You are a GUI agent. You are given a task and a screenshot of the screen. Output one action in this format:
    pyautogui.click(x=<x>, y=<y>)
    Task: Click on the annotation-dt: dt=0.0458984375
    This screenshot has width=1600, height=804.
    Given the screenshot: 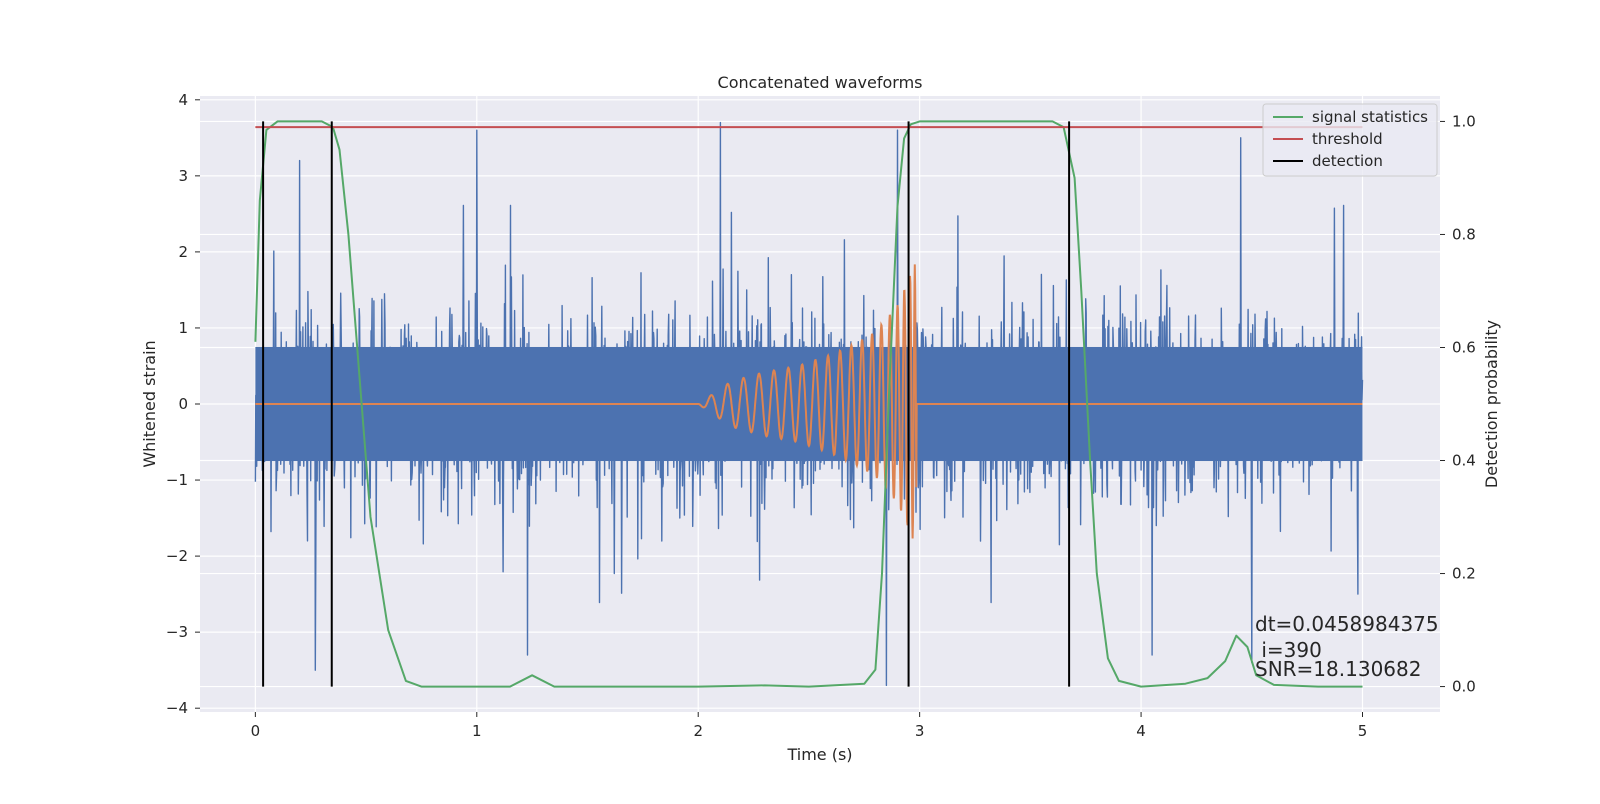 What is the action you would take?
    pyautogui.click(x=1347, y=624)
    